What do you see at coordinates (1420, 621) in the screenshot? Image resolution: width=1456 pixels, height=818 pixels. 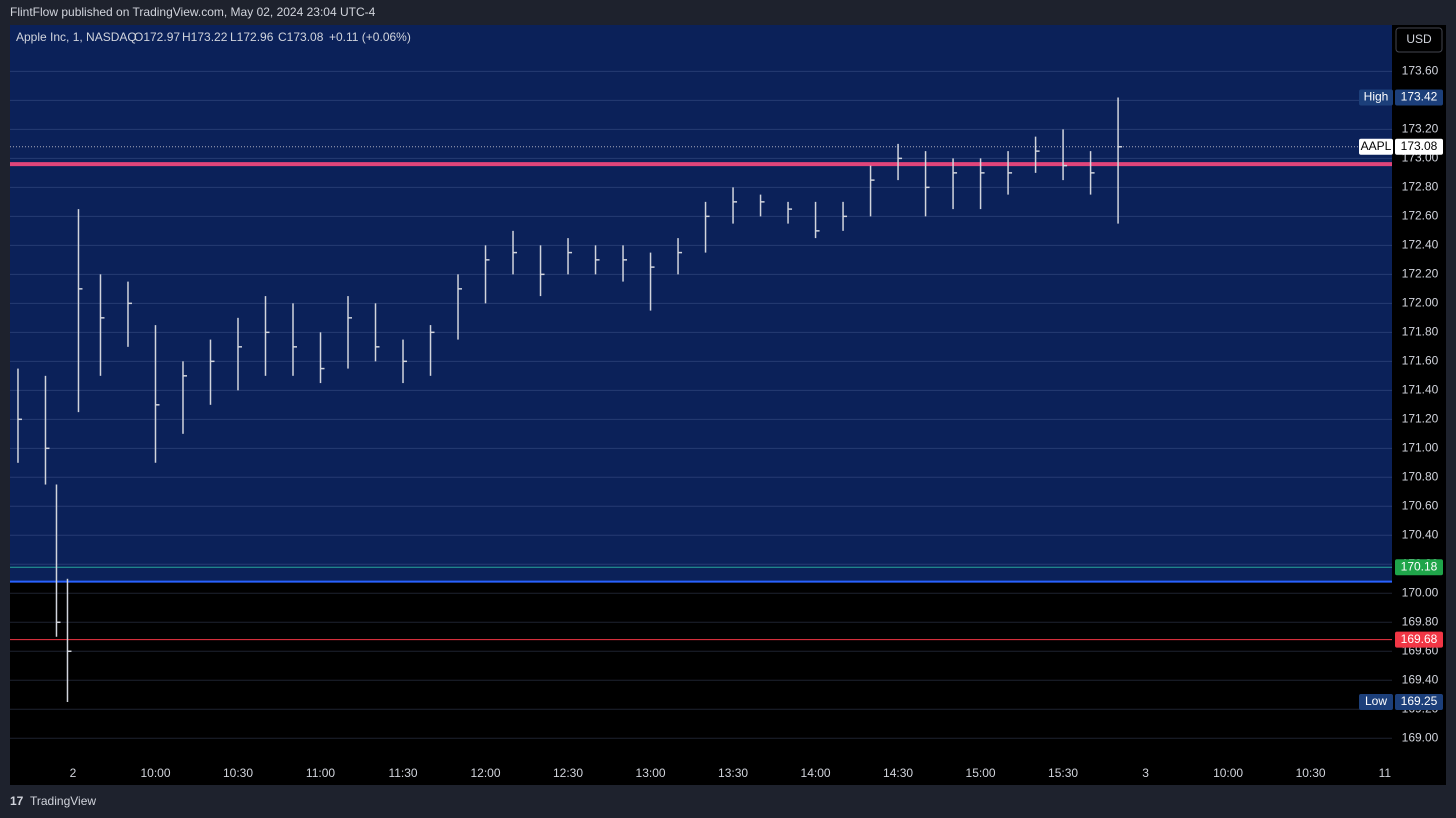 I see `y-tick-label: 169.80` at bounding box center [1420, 621].